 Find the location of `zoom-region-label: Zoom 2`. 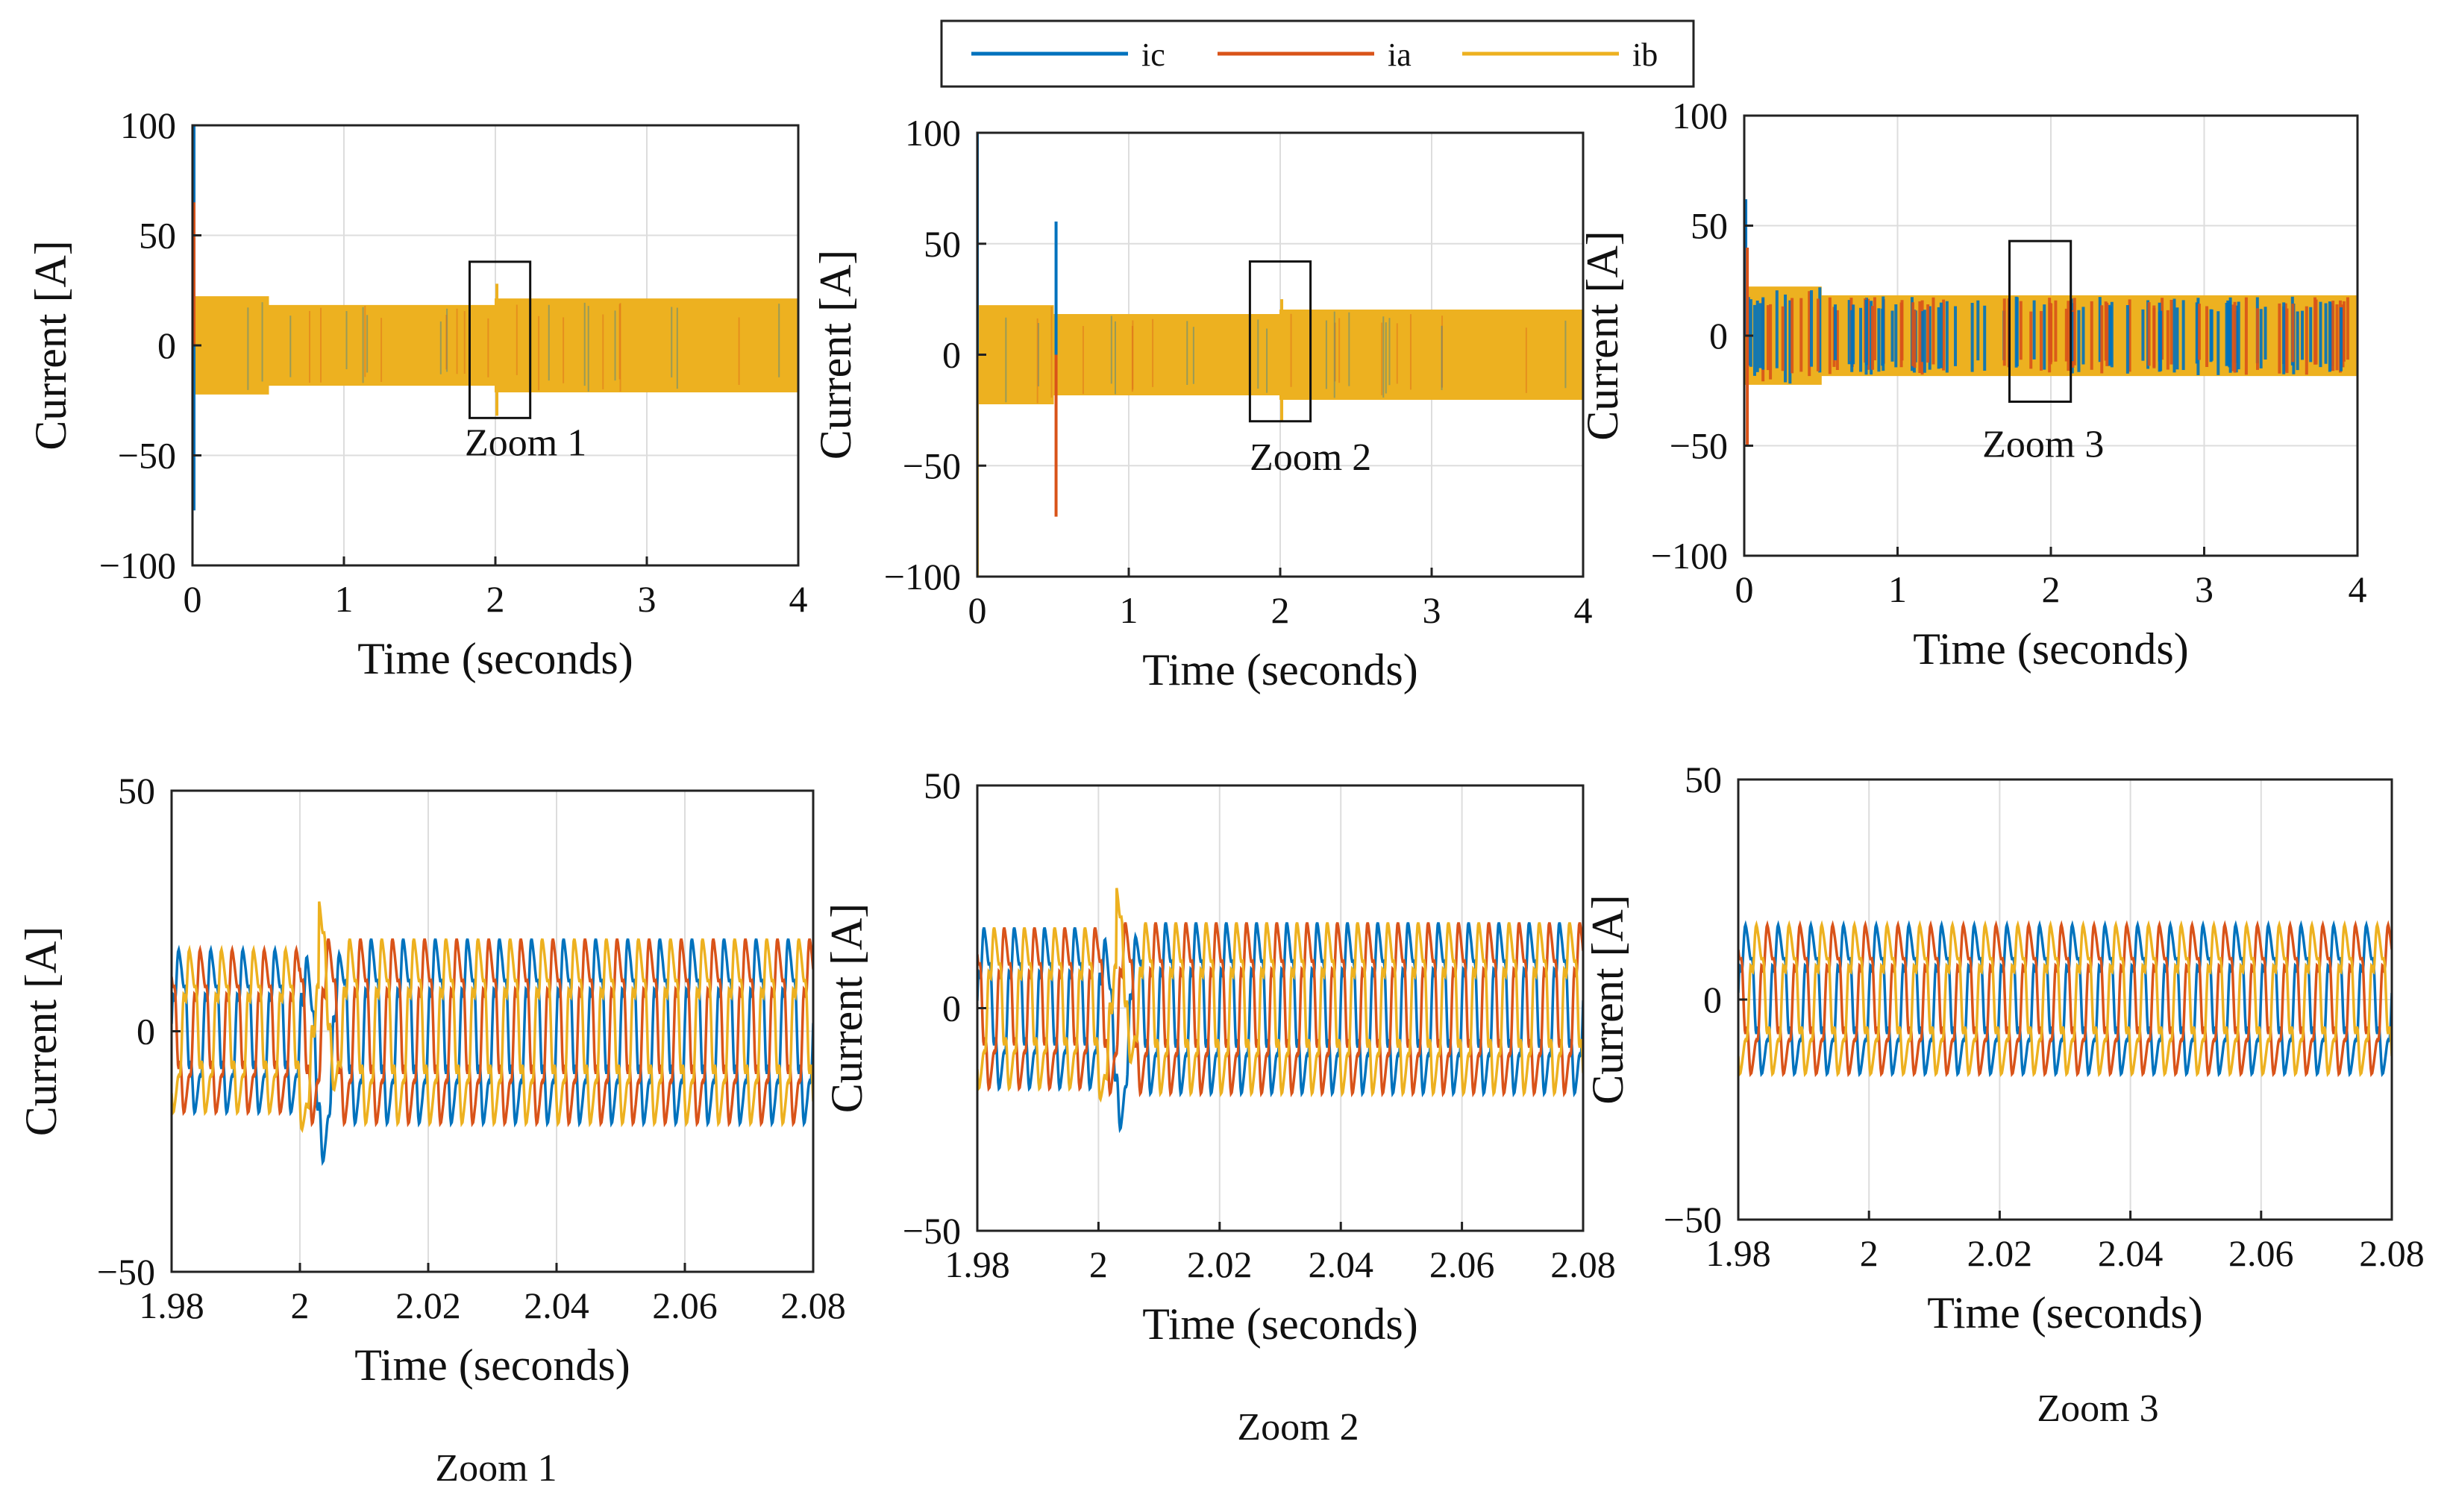

zoom-region-label: Zoom 2 is located at coordinates (1310, 457).